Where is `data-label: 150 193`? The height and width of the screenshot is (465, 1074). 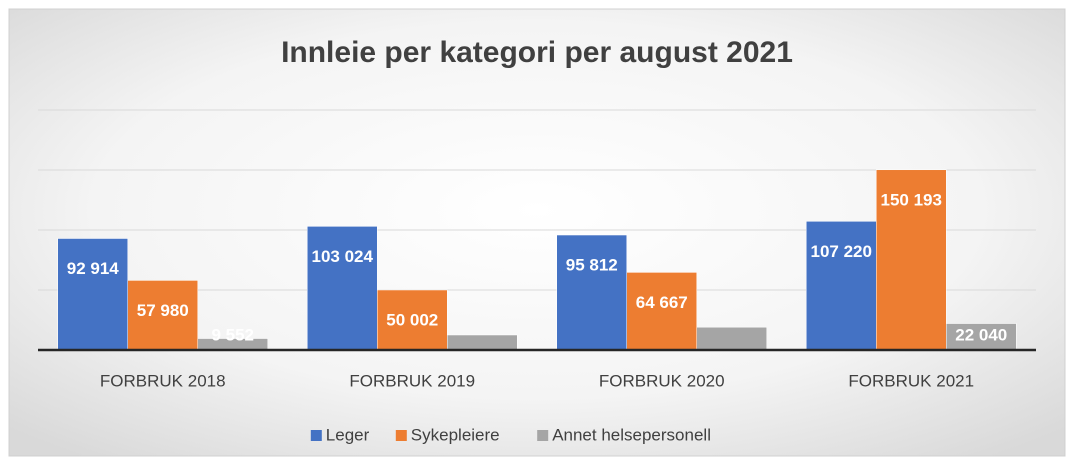
data-label: 150 193 is located at coordinates (911, 199).